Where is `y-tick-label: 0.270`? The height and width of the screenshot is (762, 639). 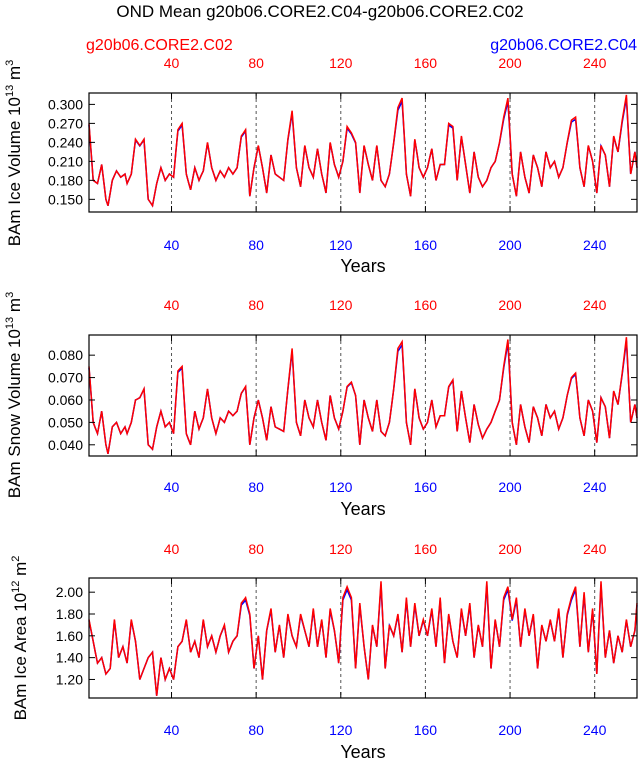 y-tick-label: 0.270 is located at coordinates (65, 123).